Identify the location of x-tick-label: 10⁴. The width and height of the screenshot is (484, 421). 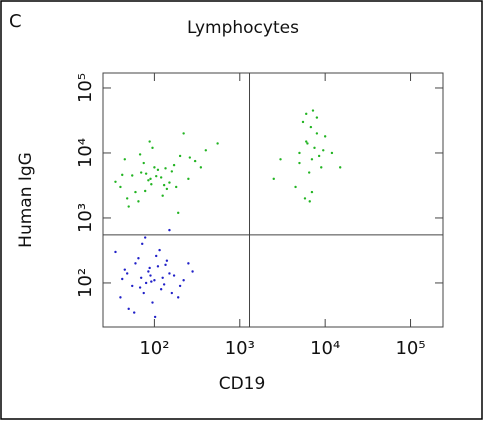
(325, 348).